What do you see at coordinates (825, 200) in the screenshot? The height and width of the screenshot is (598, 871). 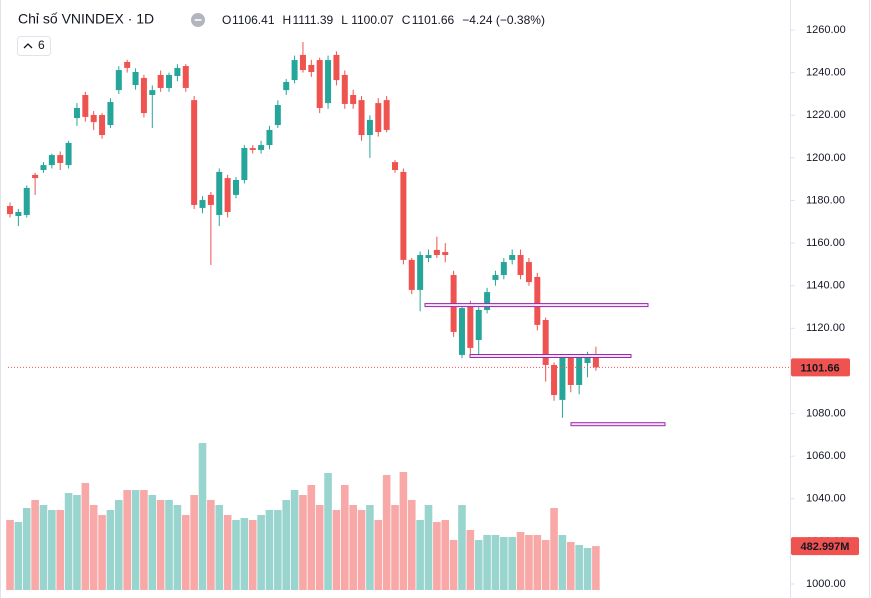 I see `y-tick-label: 1180.00` at bounding box center [825, 200].